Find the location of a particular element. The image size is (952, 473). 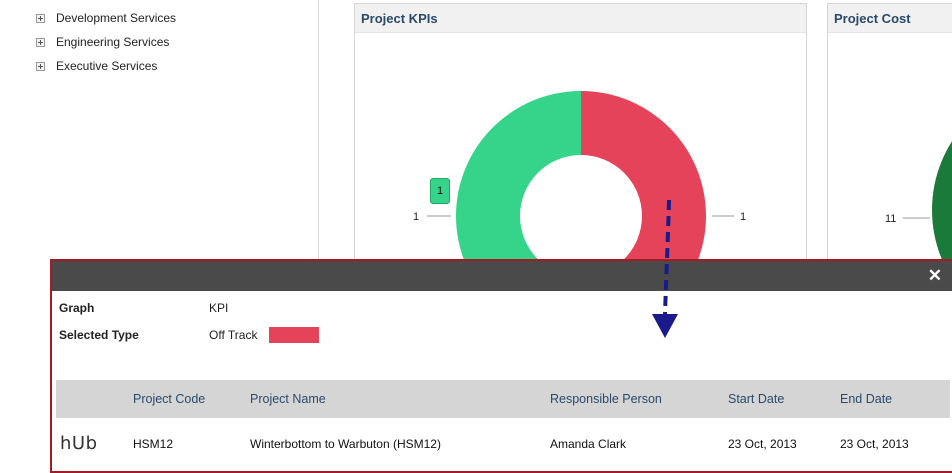

cost-pie-chart: 11 is located at coordinates (918, 210).